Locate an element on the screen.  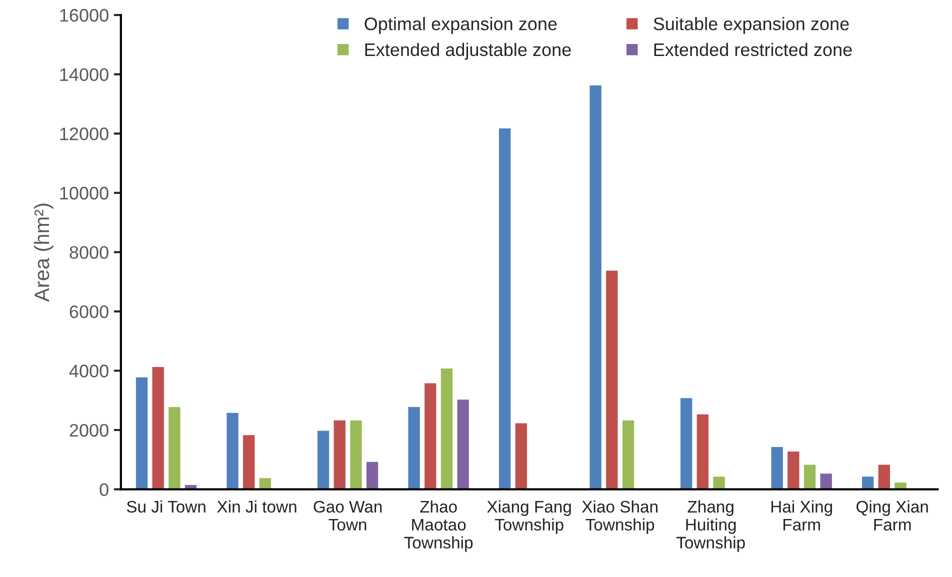
y-tick-label: 2000 is located at coordinates (89, 430).